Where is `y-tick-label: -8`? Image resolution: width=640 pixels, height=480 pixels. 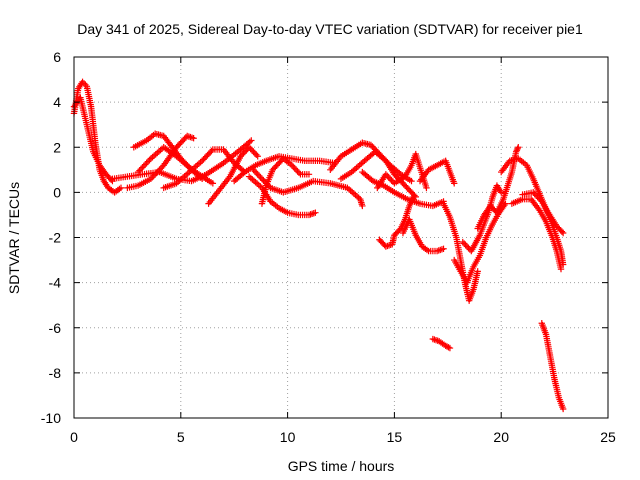
y-tick-label: -8 is located at coordinates (55, 373).